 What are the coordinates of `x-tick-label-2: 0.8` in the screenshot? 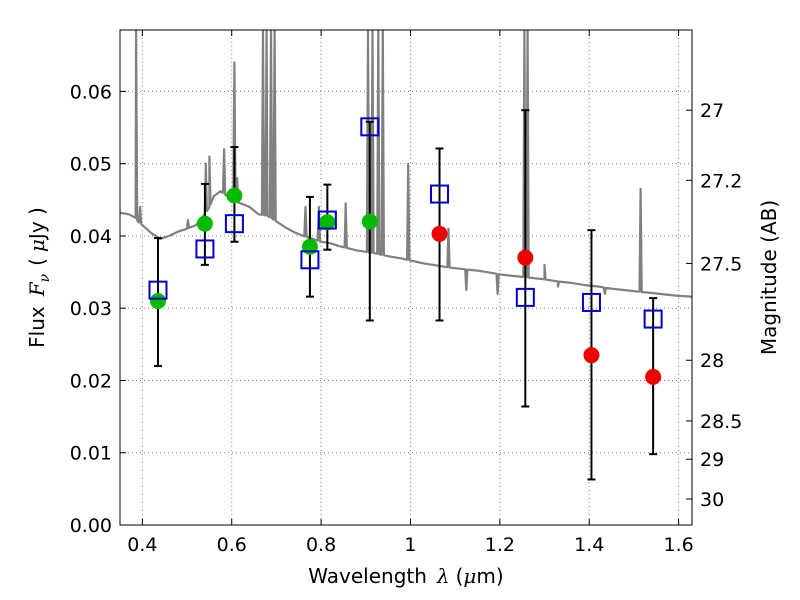 It's located at (321, 545).